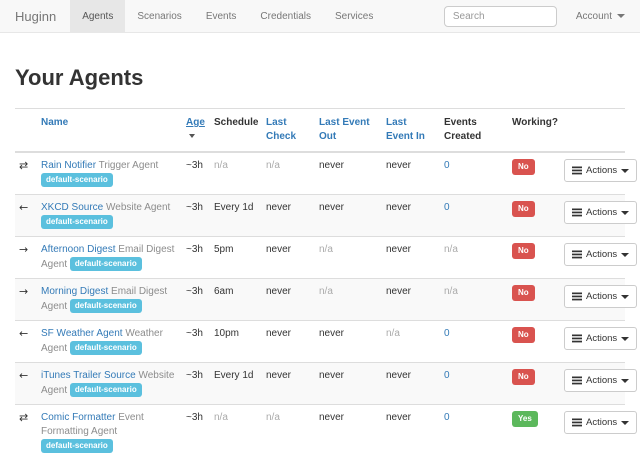 The height and width of the screenshot is (463, 640). Describe the element at coordinates (92, 424) in the screenshot. I see `agent-type-label: Event Formatting Agent` at that location.